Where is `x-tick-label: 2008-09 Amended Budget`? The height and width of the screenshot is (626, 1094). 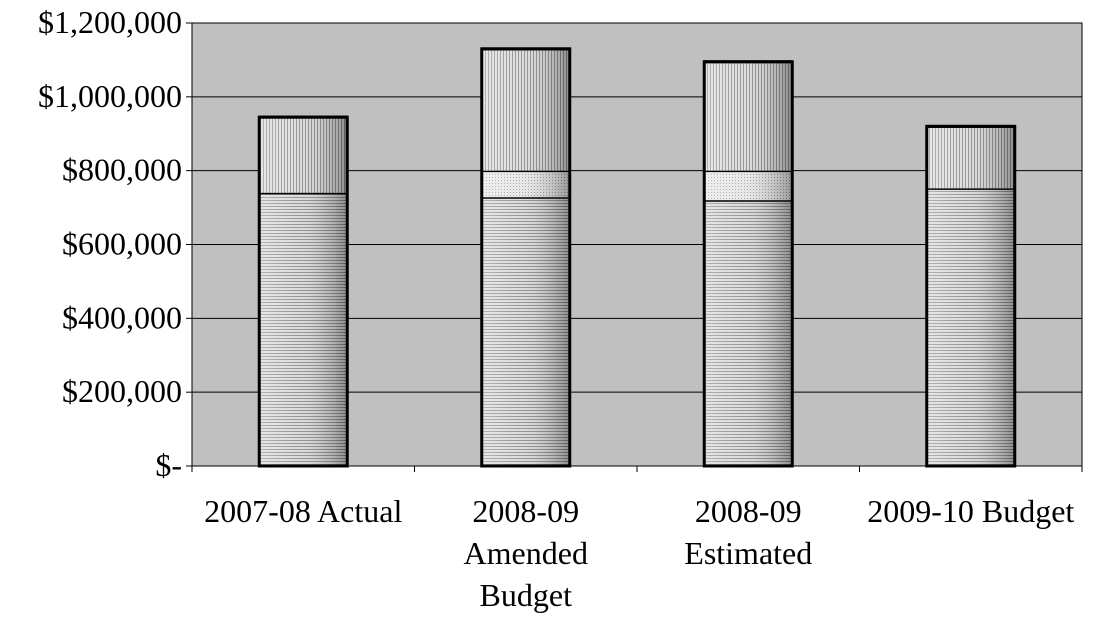 x-tick-label: 2008-09 Amended Budget is located at coordinates (526, 553).